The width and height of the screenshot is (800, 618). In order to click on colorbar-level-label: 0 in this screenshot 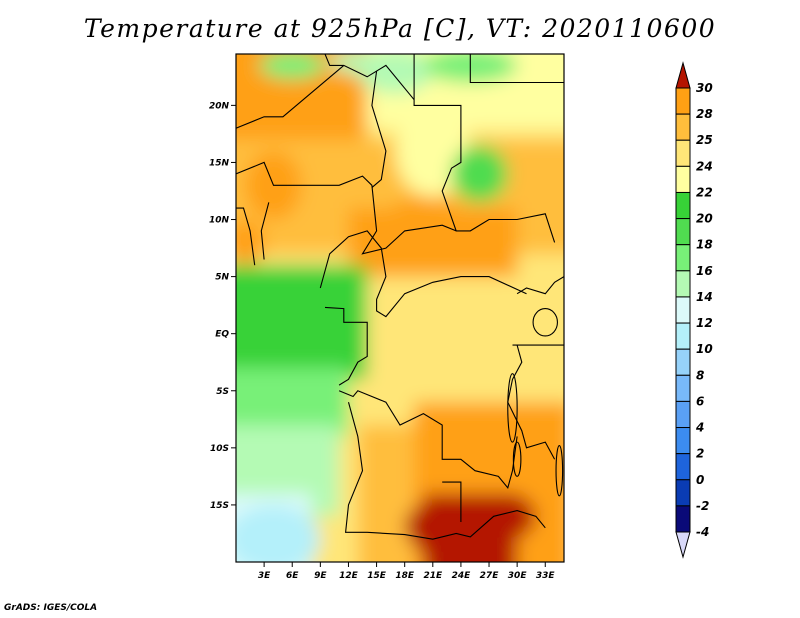, I will do `click(700, 480)`.